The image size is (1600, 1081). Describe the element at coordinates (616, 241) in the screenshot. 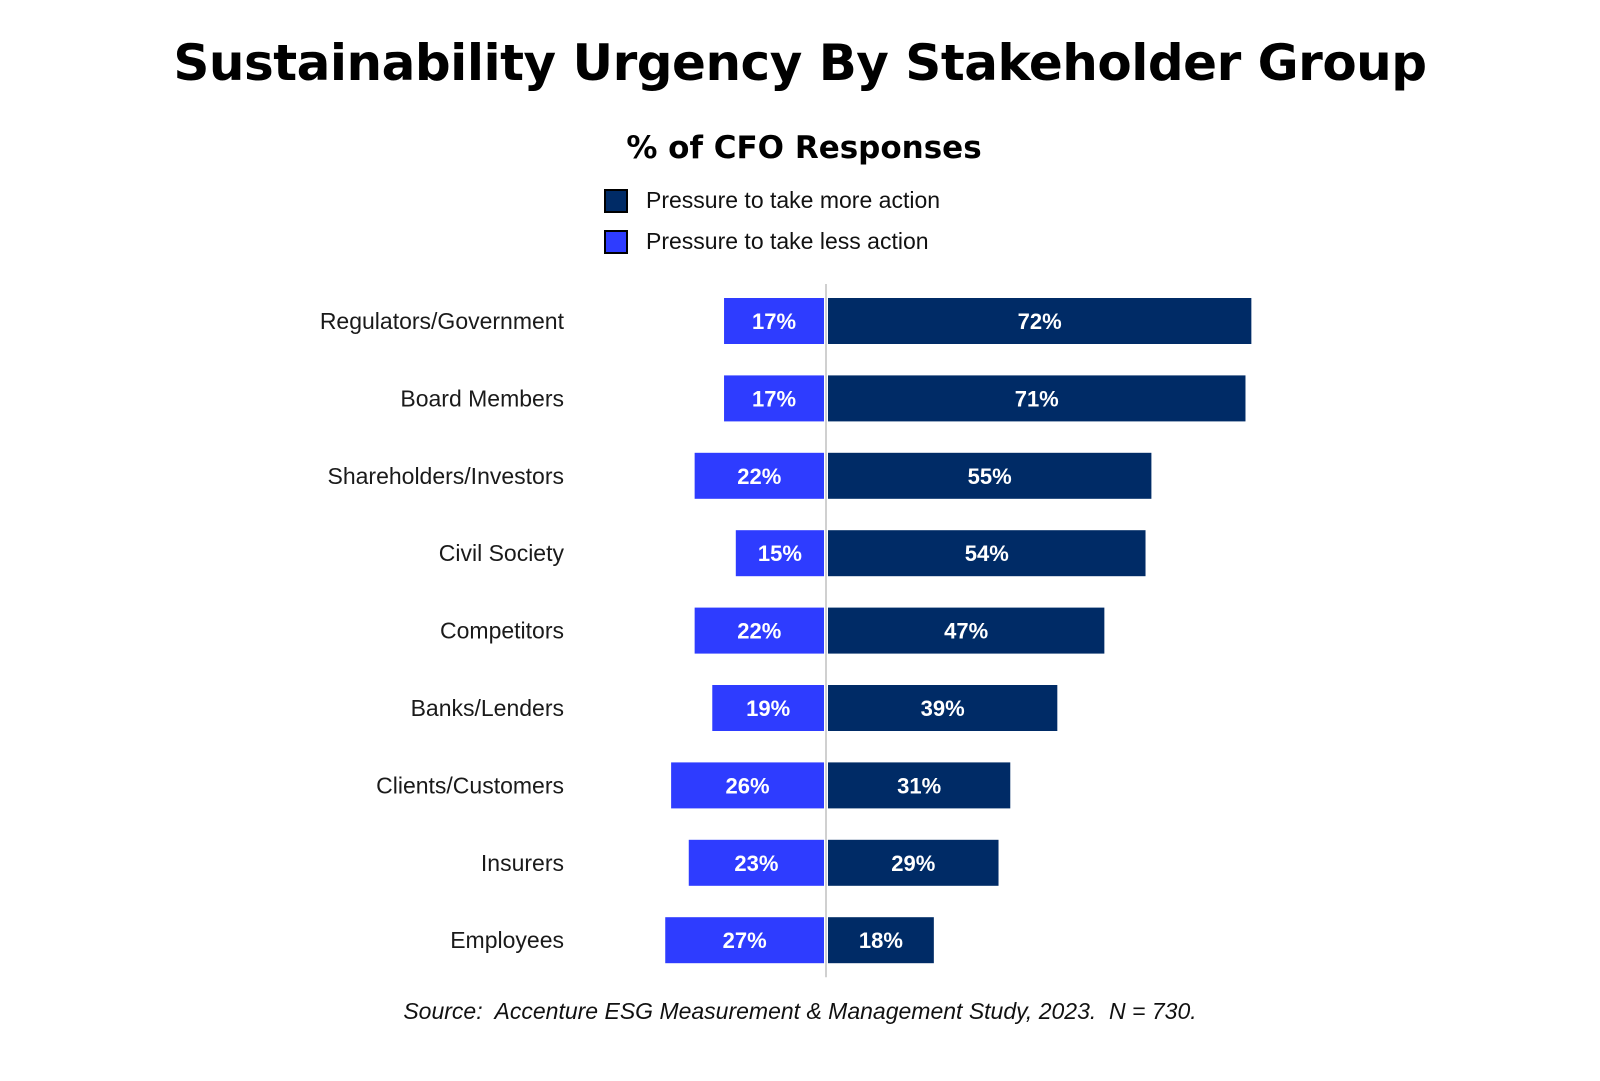

I see `legend-swatch-less-action` at that location.